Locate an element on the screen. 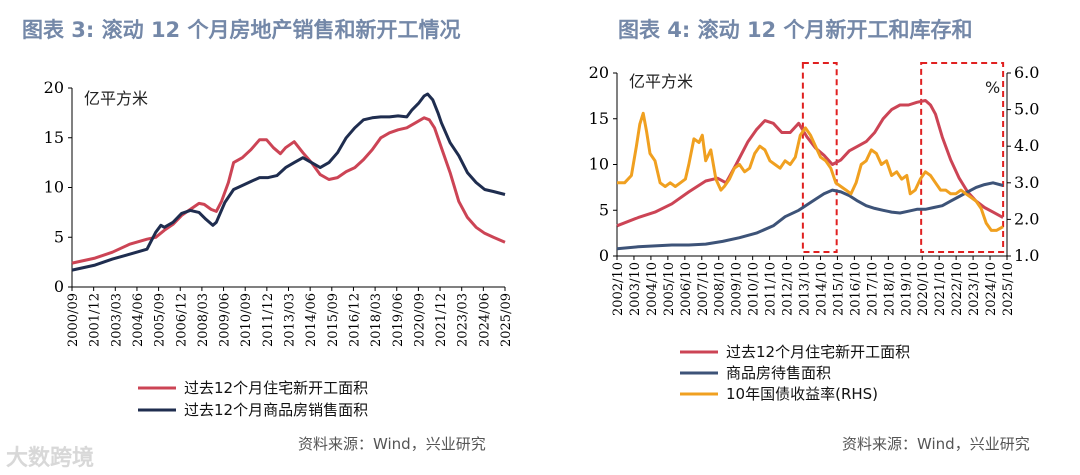  unit-label-right: % is located at coordinates (992, 87).